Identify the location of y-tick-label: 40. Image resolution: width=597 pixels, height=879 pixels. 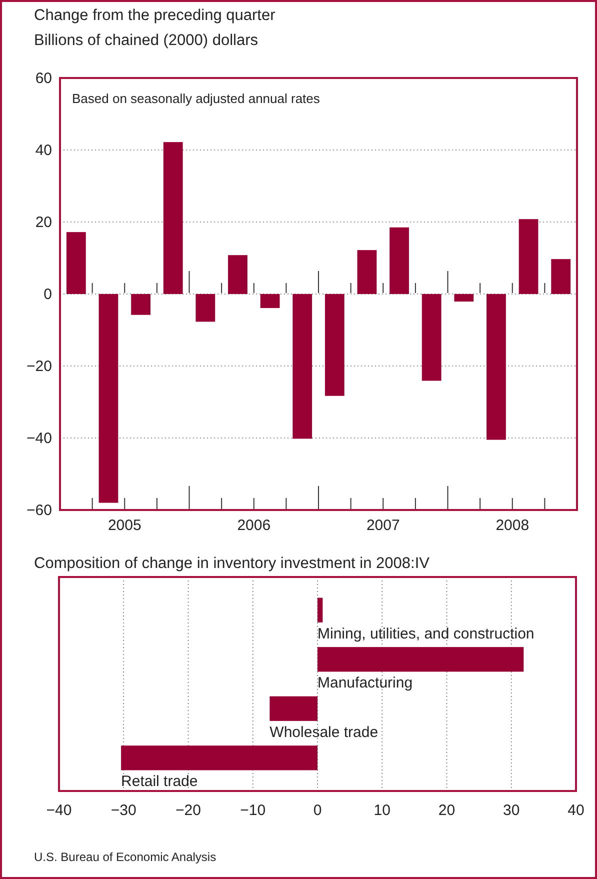
(43, 150).